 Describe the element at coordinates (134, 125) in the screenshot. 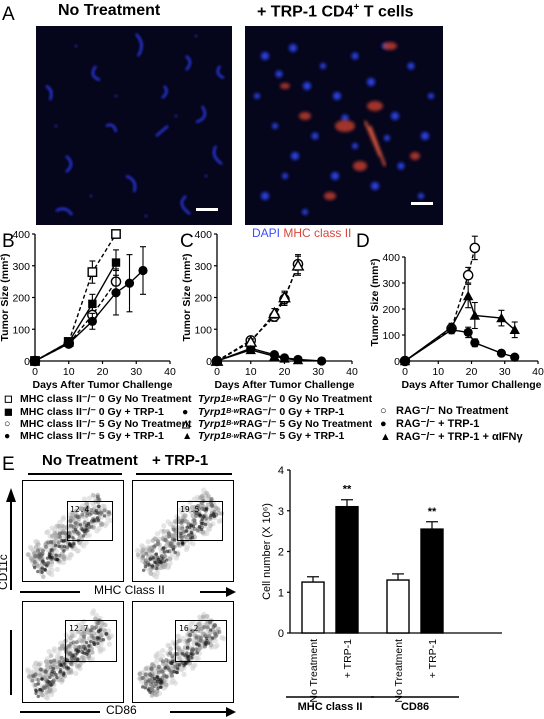

I see `micrograph-no-treatment` at that location.